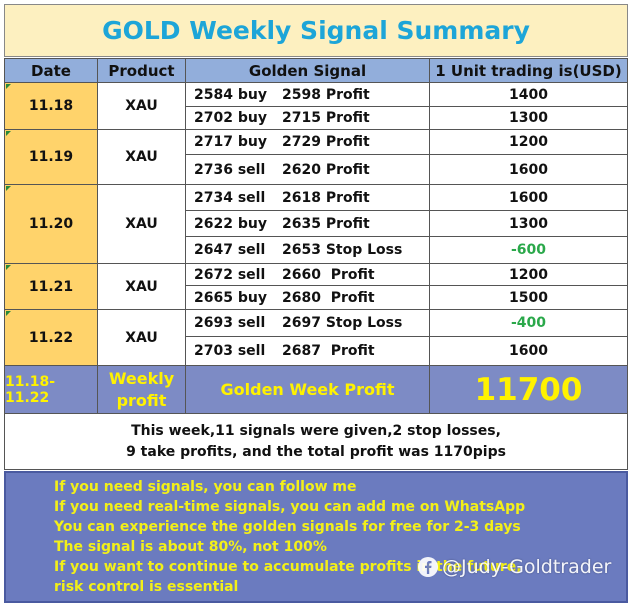 This screenshot has height=605, width=632. Describe the element at coordinates (205, 487) in the screenshot. I see `note-line: If you need signals, you can follow me` at that location.